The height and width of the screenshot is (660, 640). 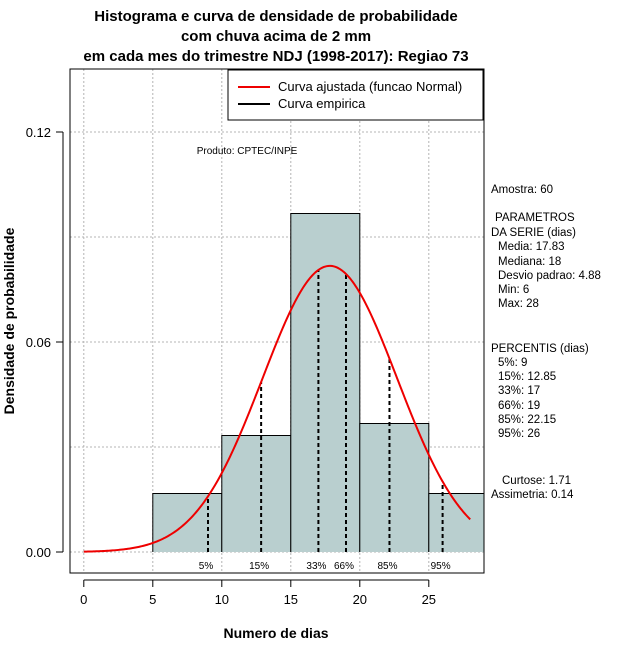 What do you see at coordinates (247, 151) in the screenshot?
I see `product-annotation: Produto: CPTEC/INPE` at bounding box center [247, 151].